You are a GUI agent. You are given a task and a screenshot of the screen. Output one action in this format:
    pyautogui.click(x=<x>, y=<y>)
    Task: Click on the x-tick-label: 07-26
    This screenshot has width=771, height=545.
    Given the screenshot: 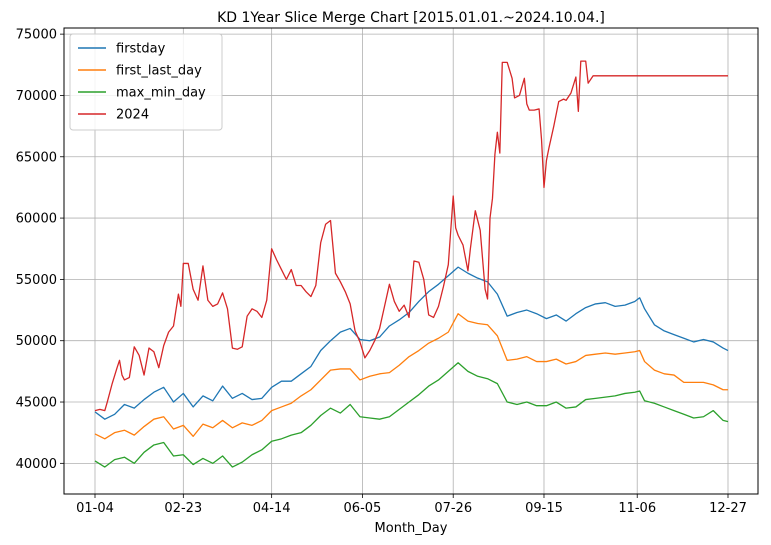 What is the action you would take?
    pyautogui.click(x=453, y=508)
    